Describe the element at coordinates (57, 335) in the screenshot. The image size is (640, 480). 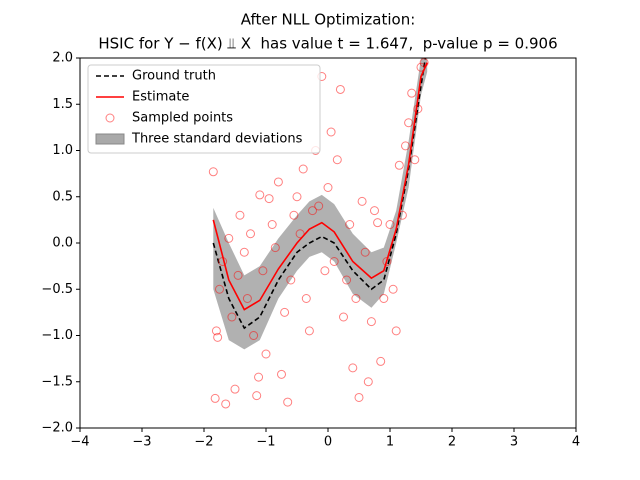
I see `y-tick-label: −1.0` at that location.